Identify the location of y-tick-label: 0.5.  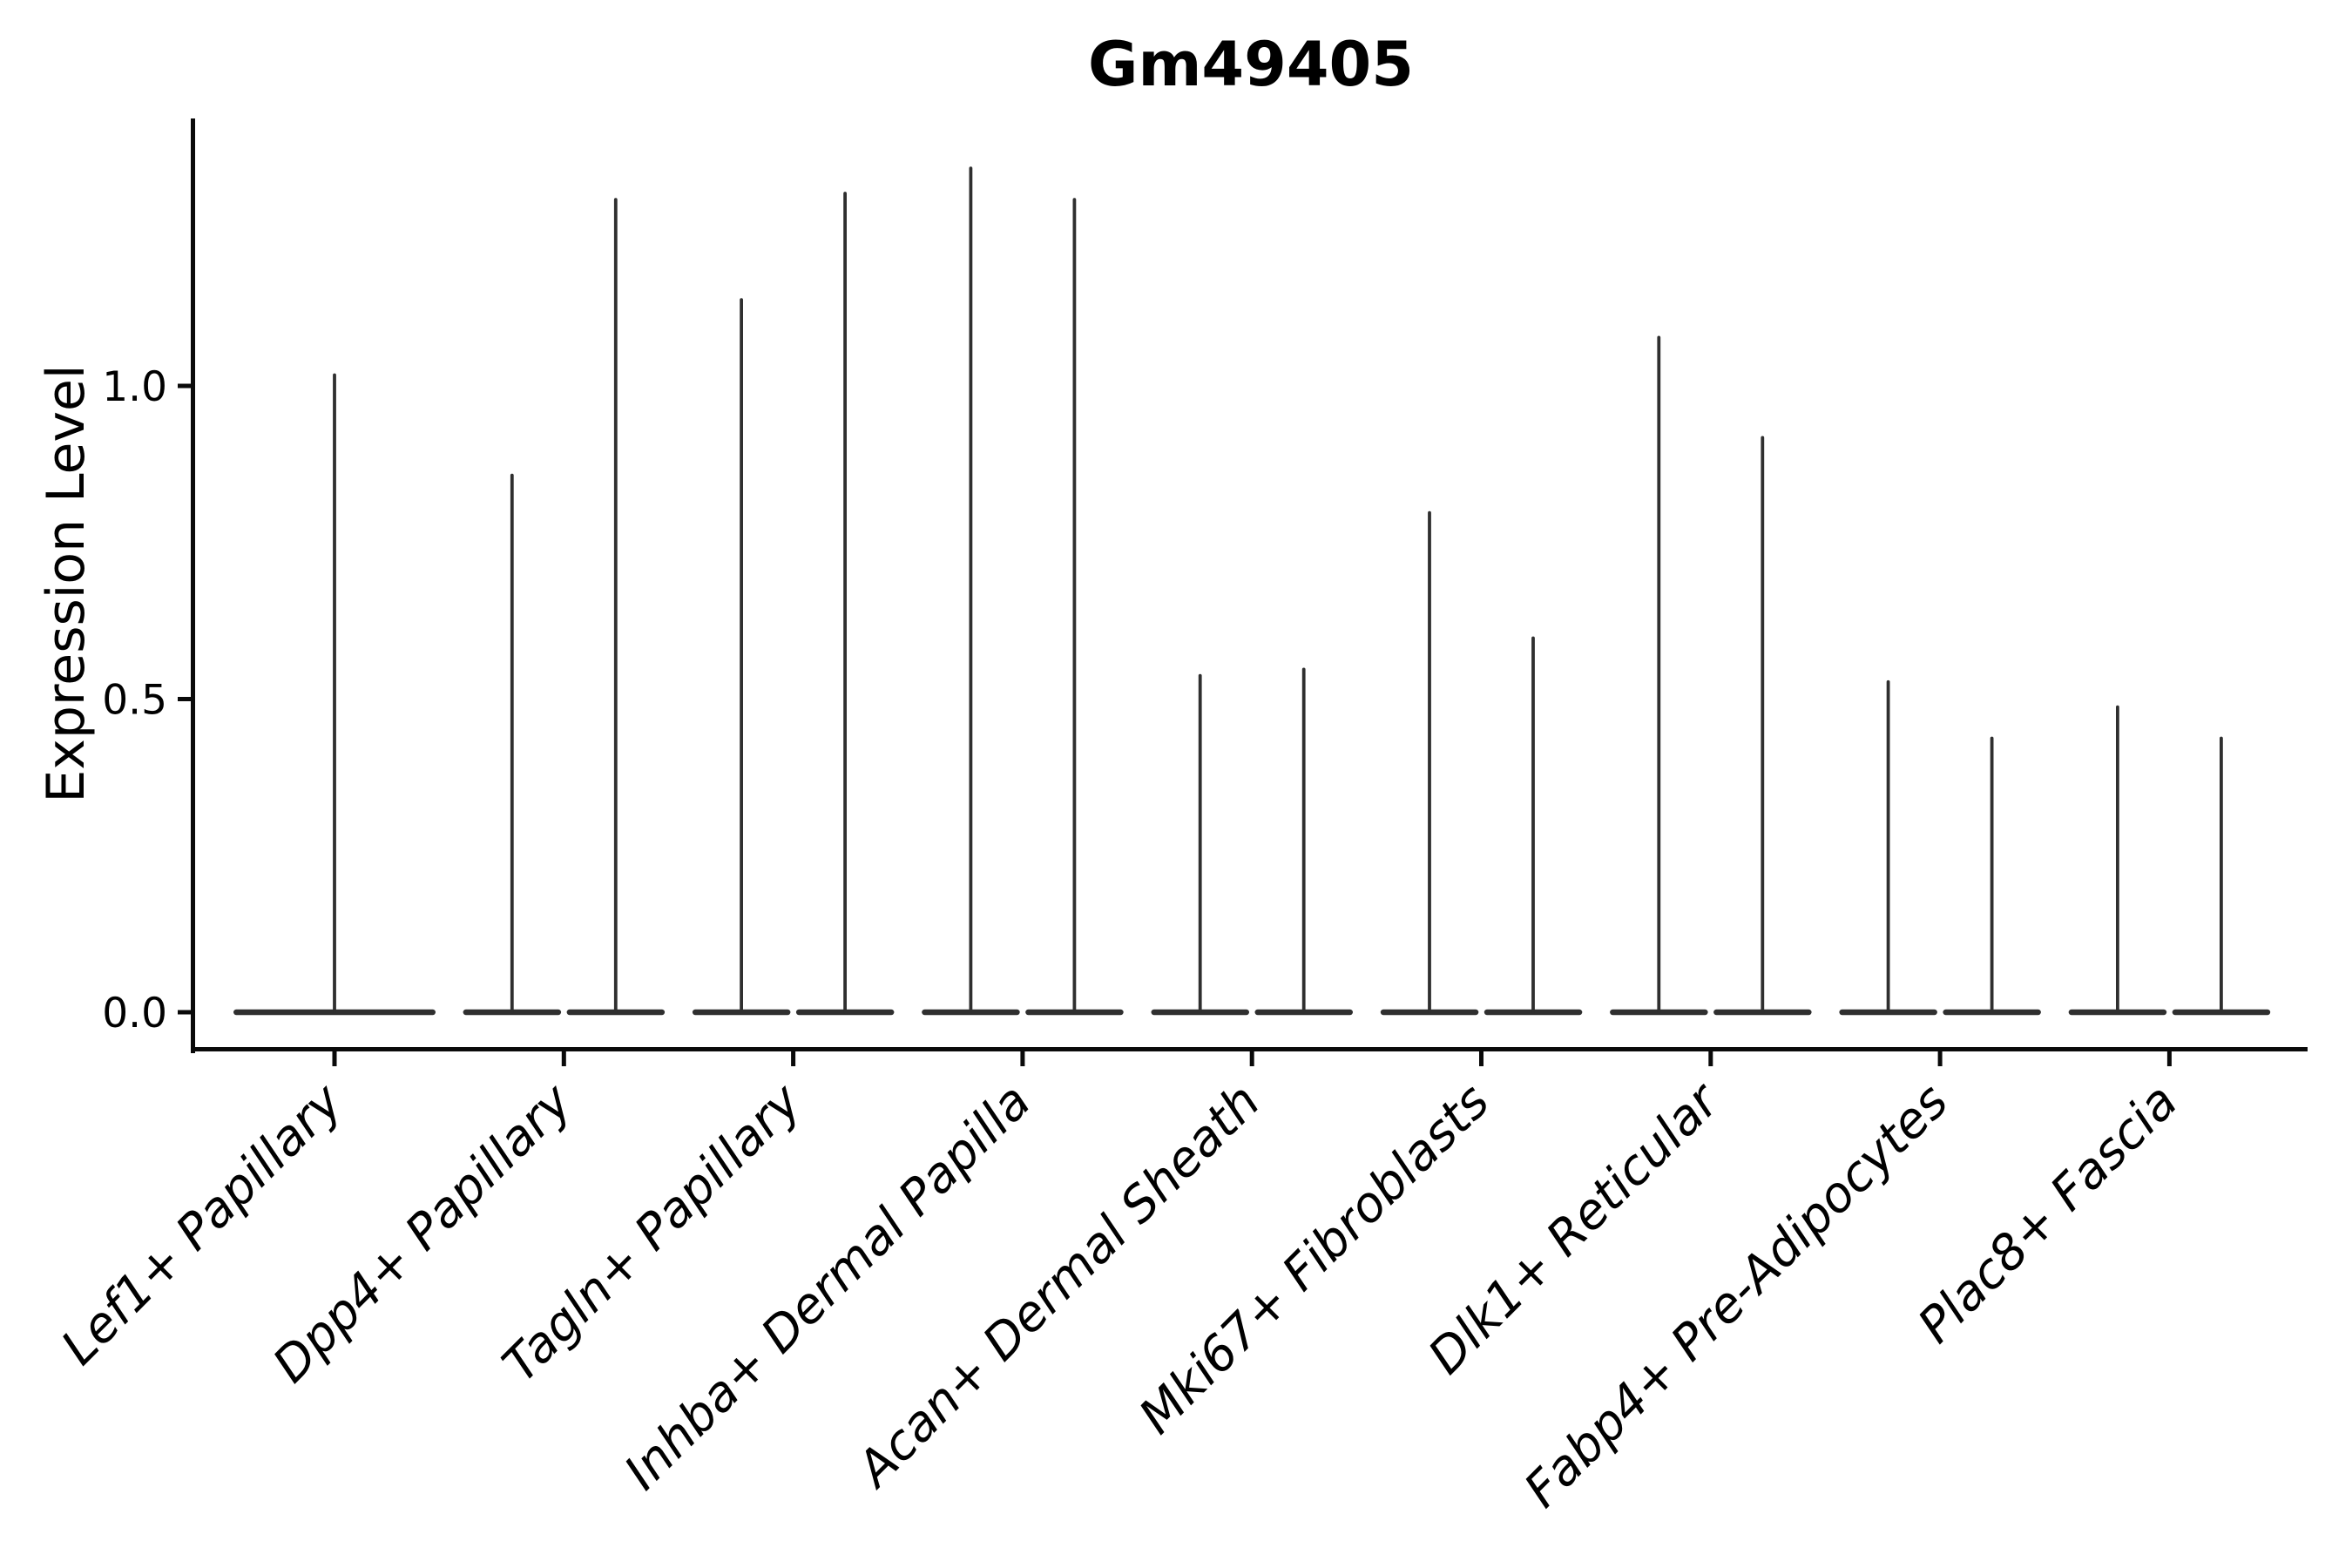
(134, 701).